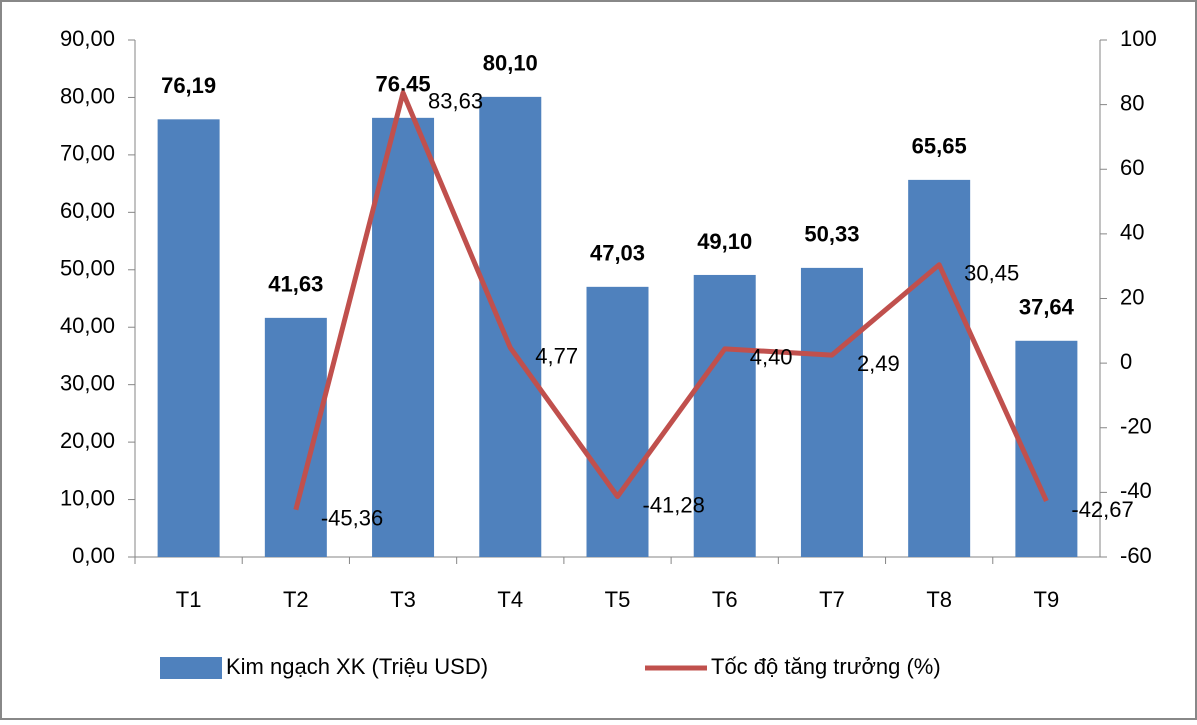 The height and width of the screenshot is (725, 1197). Describe the element at coordinates (87, 153) in the screenshot. I see `y-tick-label: 70,00` at that location.